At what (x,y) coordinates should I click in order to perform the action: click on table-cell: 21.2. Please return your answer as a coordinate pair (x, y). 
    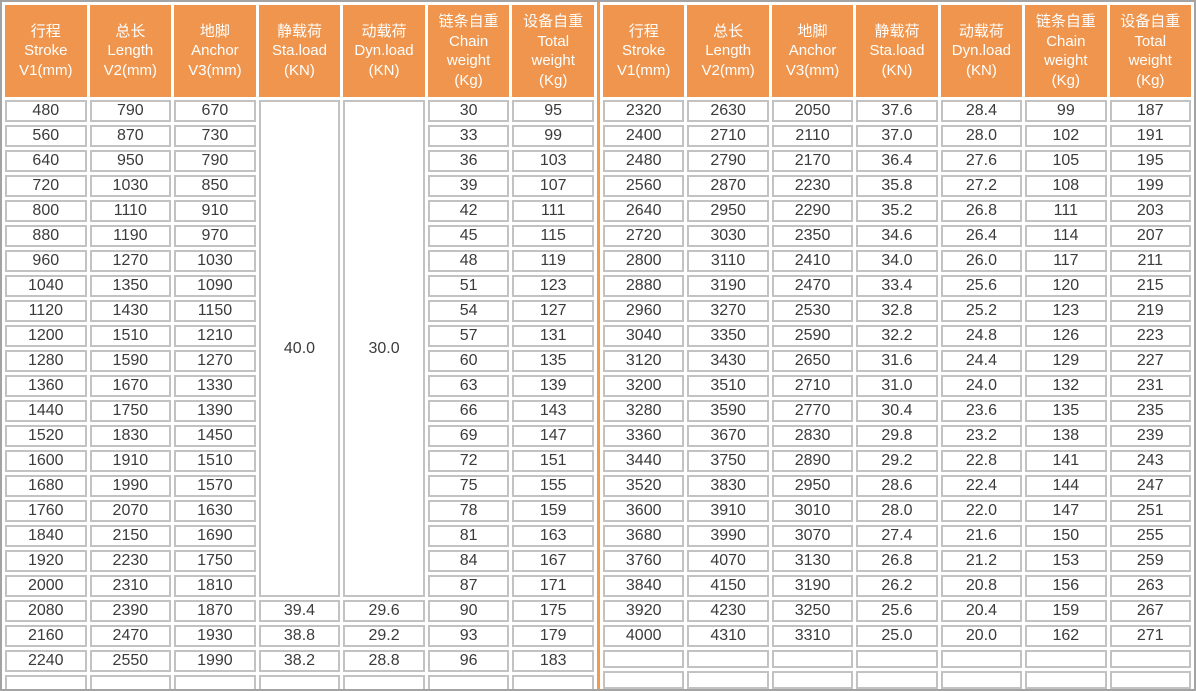
    Looking at the image, I should click on (981, 561).